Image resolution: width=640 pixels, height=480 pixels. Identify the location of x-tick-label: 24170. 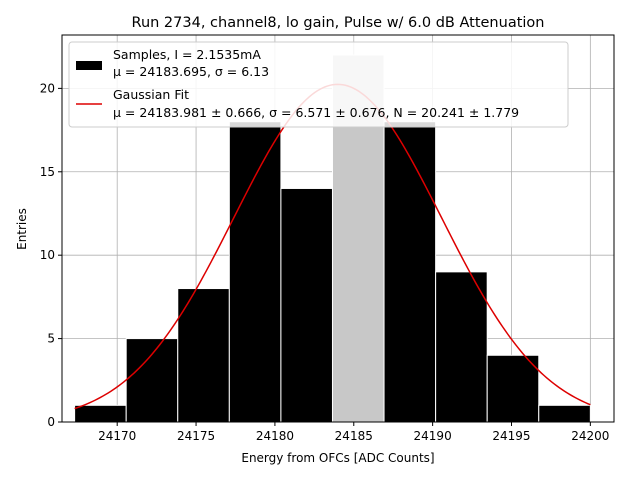
(117, 436).